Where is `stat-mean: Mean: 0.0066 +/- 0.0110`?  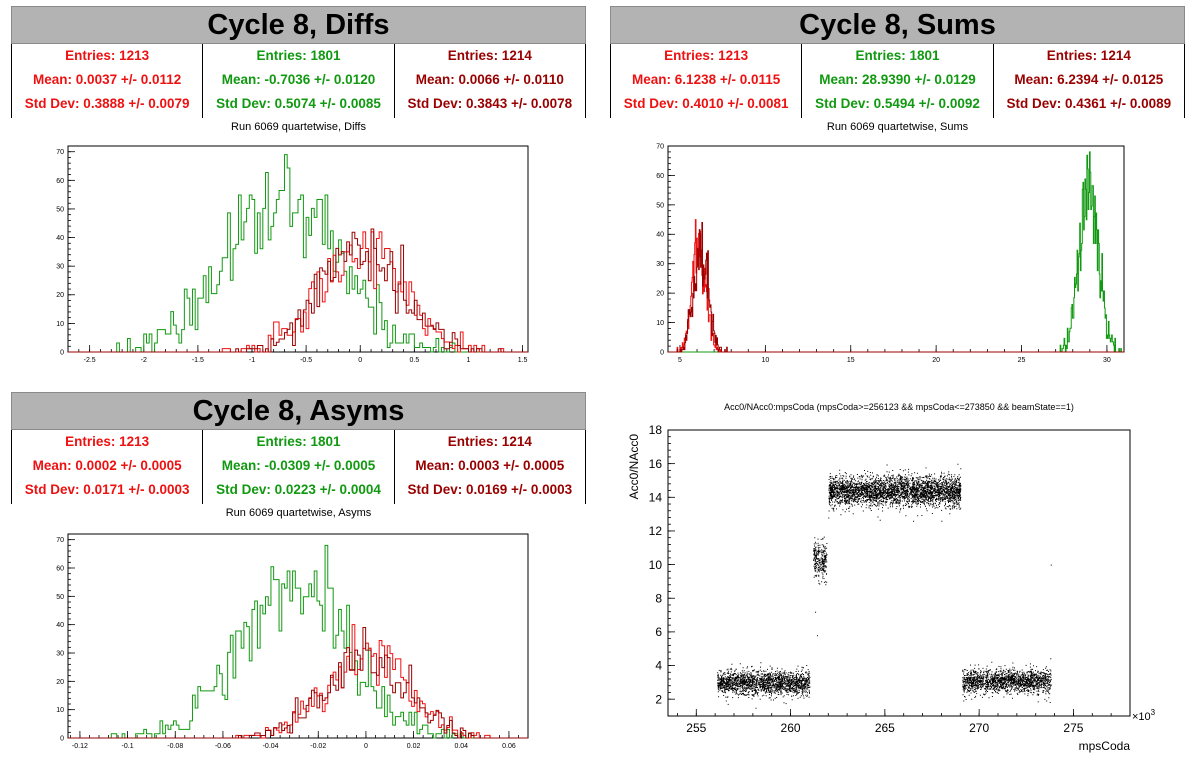 stat-mean: Mean: 0.0066 +/- 0.0110 is located at coordinates (489, 79).